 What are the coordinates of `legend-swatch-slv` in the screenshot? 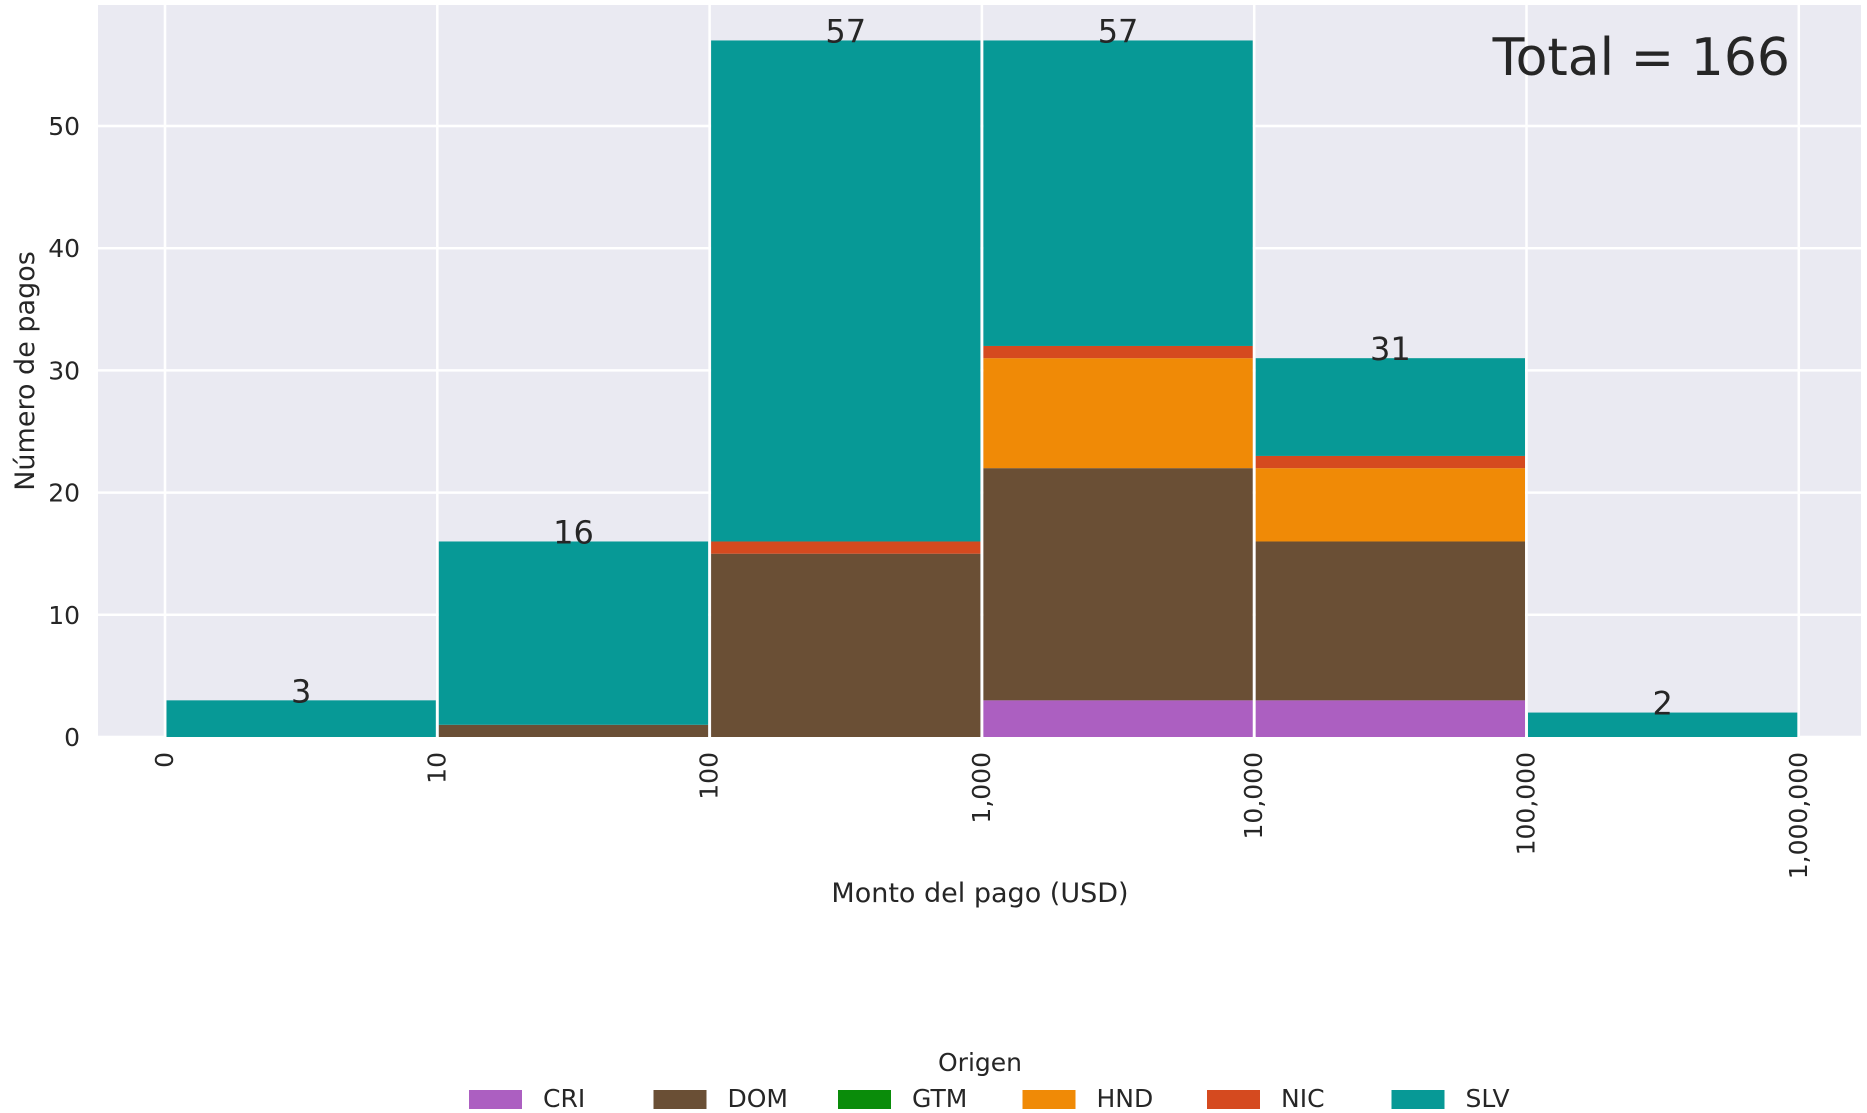 It's located at (1418, 1099).